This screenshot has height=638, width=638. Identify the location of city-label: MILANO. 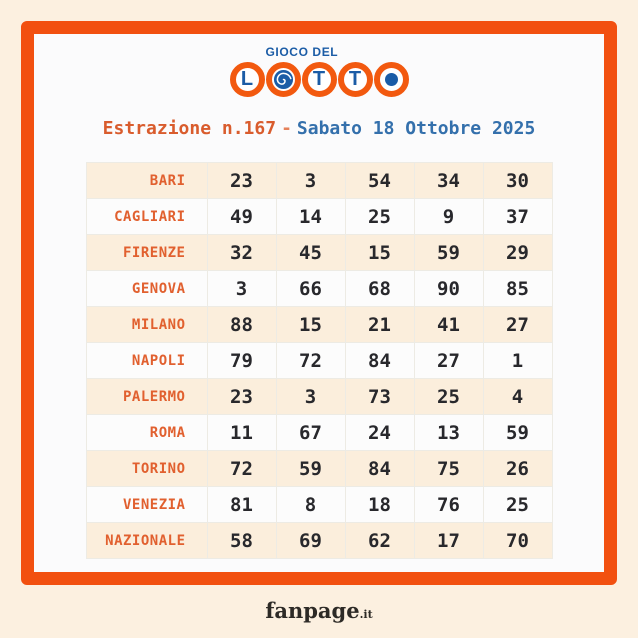
(146, 324).